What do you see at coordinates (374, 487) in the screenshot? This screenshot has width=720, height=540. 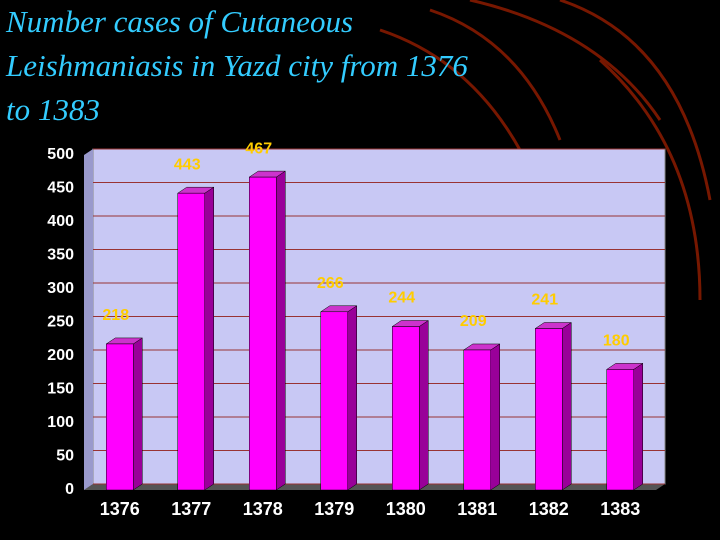 I see `plot-floor` at bounding box center [374, 487].